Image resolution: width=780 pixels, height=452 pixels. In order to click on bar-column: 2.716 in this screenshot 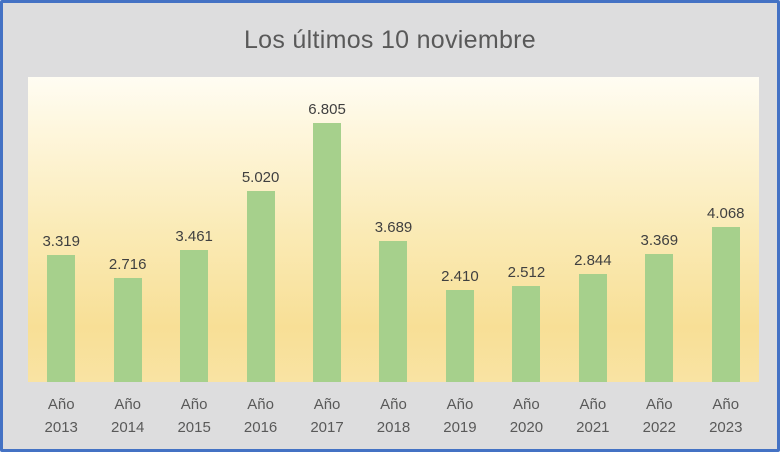, I will do `click(127, 229)`.